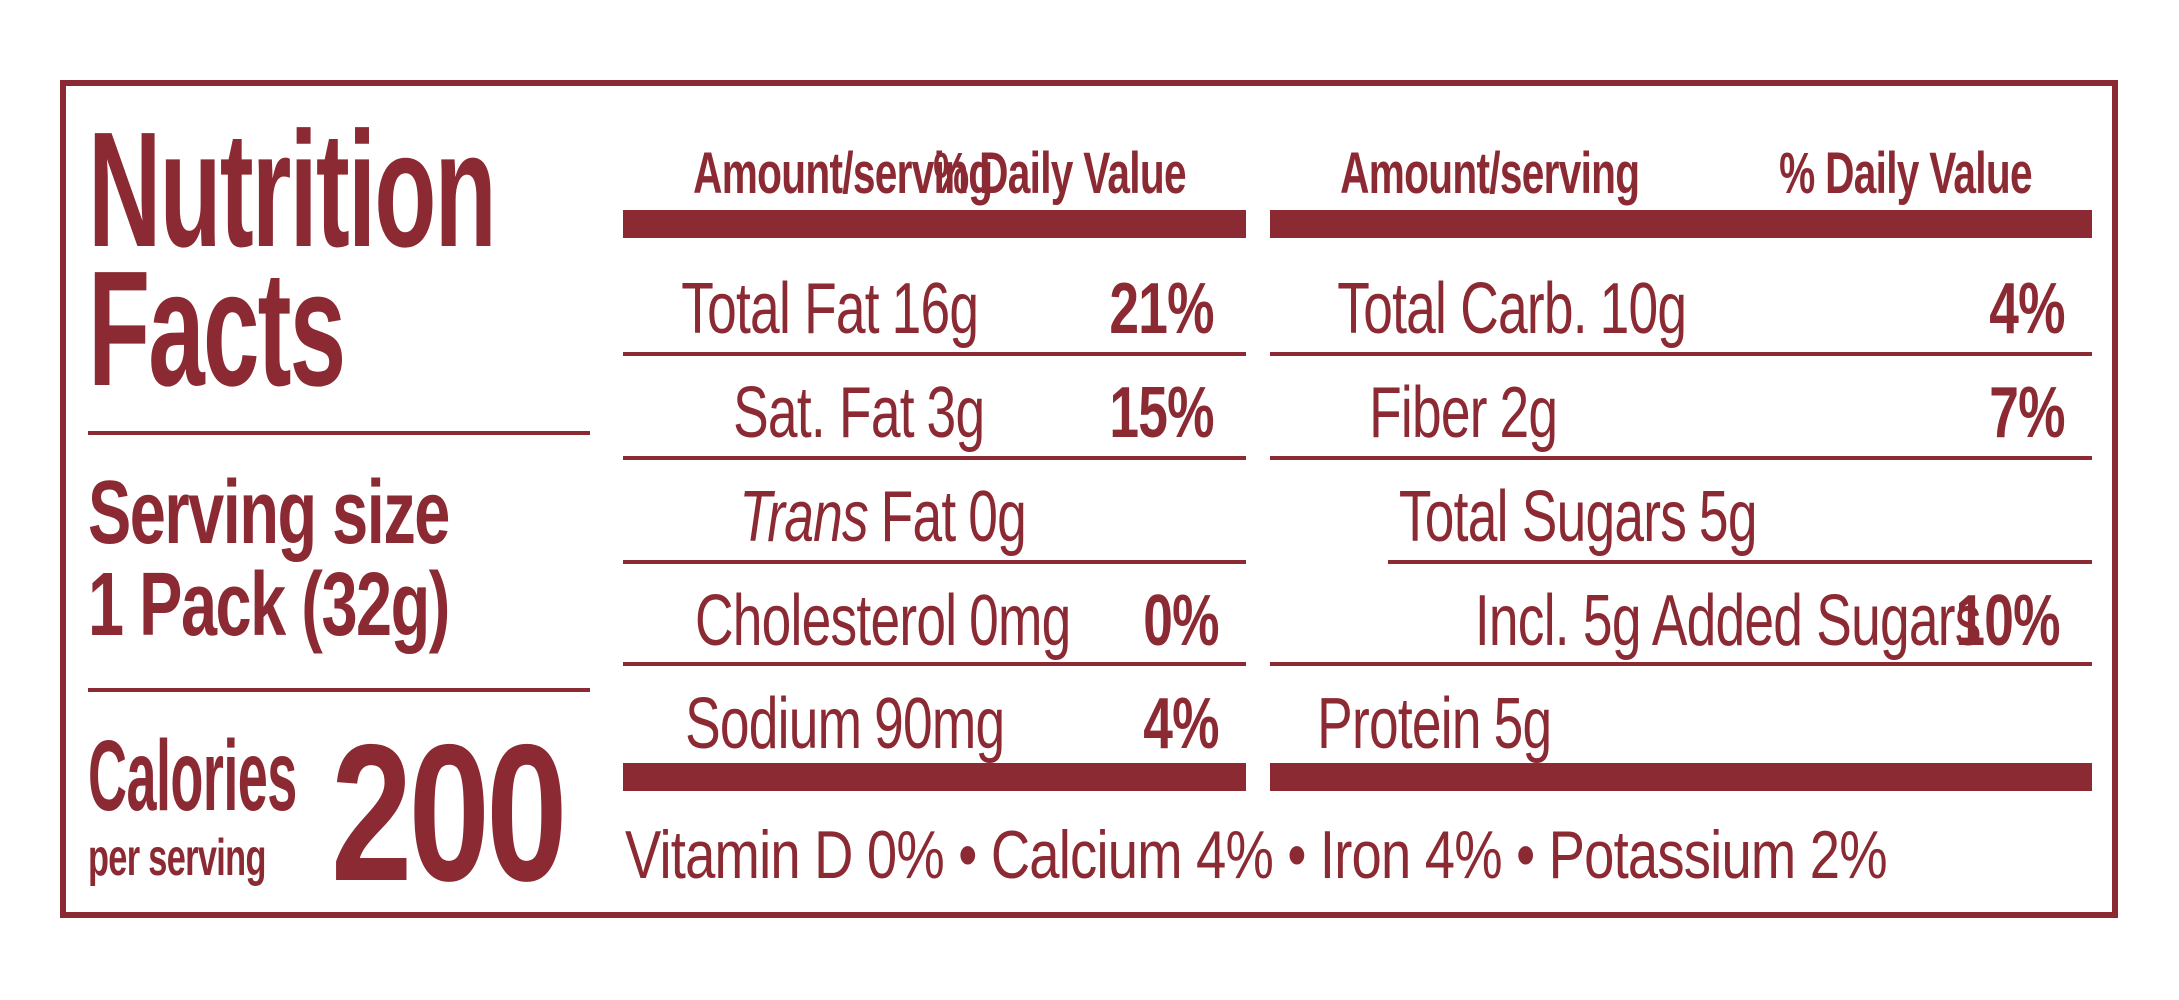 Image resolution: width=2179 pixels, height=1000 pixels. I want to click on daily-value: 21%, so click(1161, 309).